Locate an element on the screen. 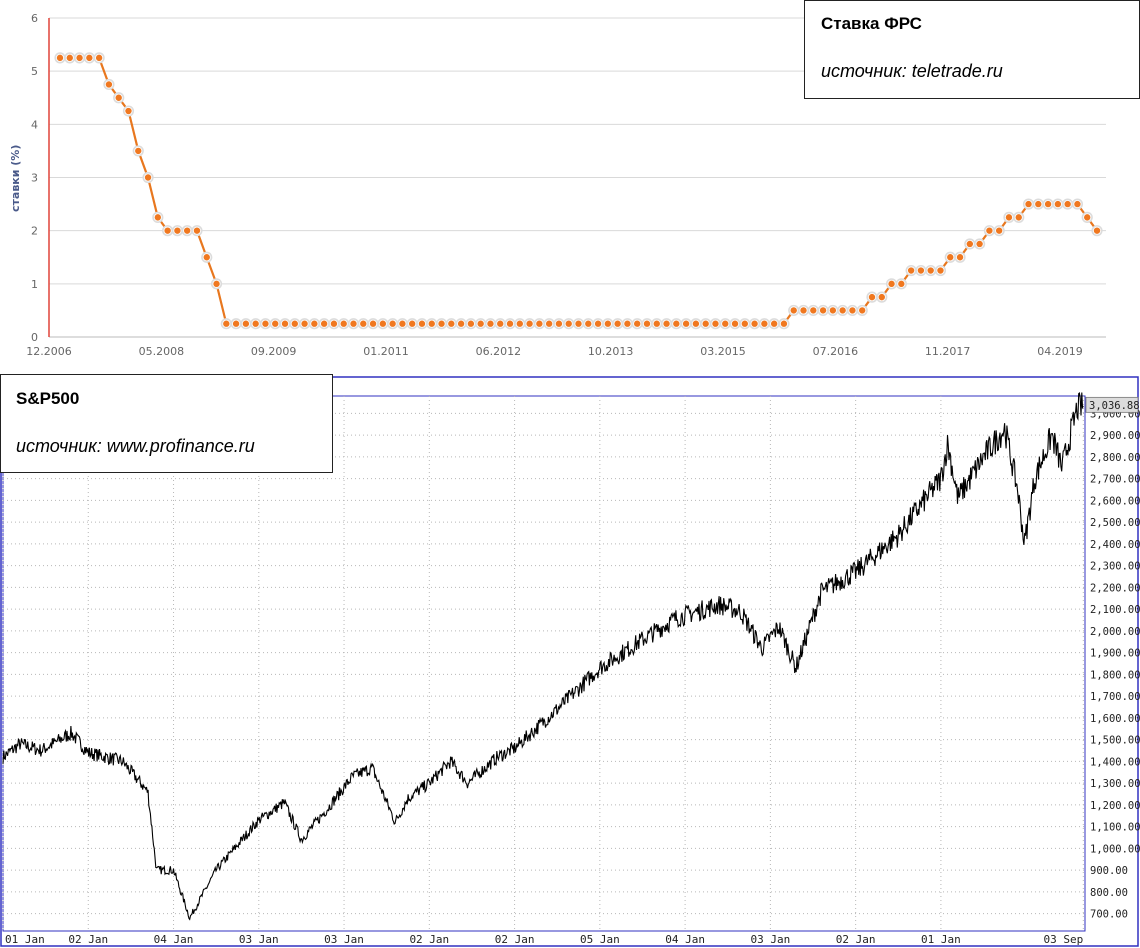 The image size is (1140, 948). sp500-y-tick-label: 2,700.00 is located at coordinates (1115, 480).